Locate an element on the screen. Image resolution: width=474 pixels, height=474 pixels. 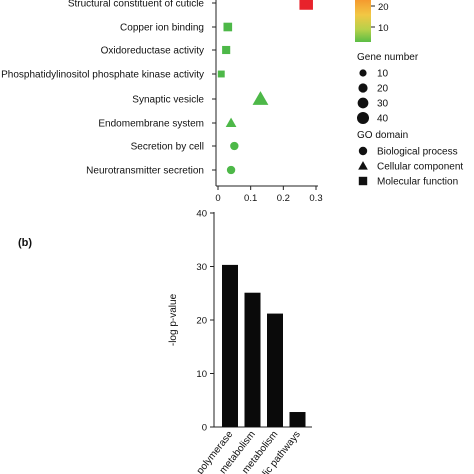
gene-number-legend-items: 10 20 30 40 is located at coordinates (372, 97).